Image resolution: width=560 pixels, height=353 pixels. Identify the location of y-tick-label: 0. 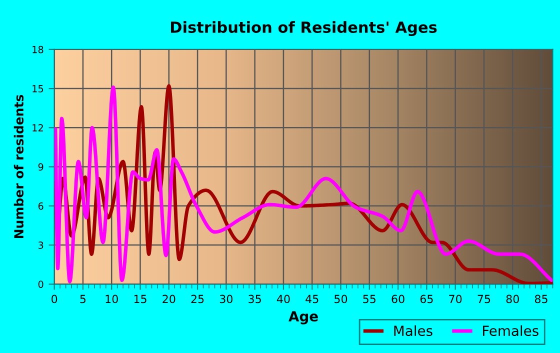
(41, 284).